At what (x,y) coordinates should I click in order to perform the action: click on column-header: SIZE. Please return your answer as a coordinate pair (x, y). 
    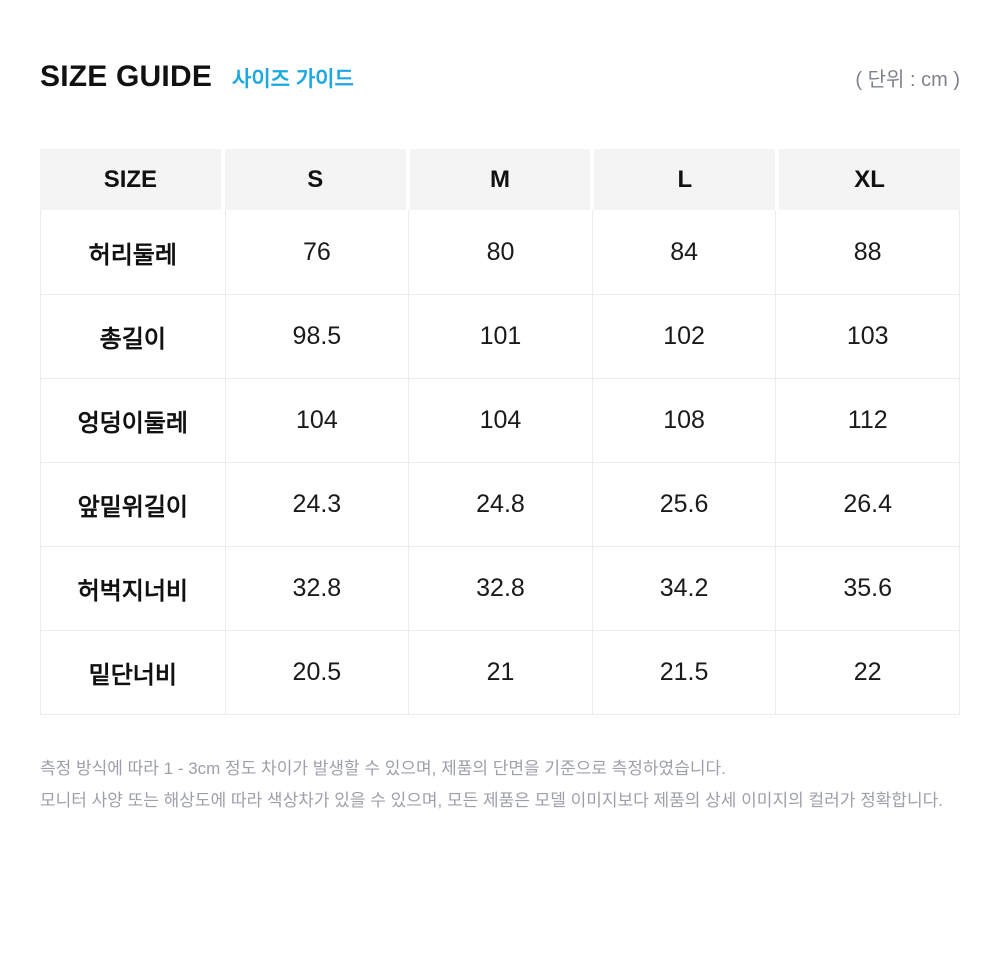
    Looking at the image, I should click on (130, 179).